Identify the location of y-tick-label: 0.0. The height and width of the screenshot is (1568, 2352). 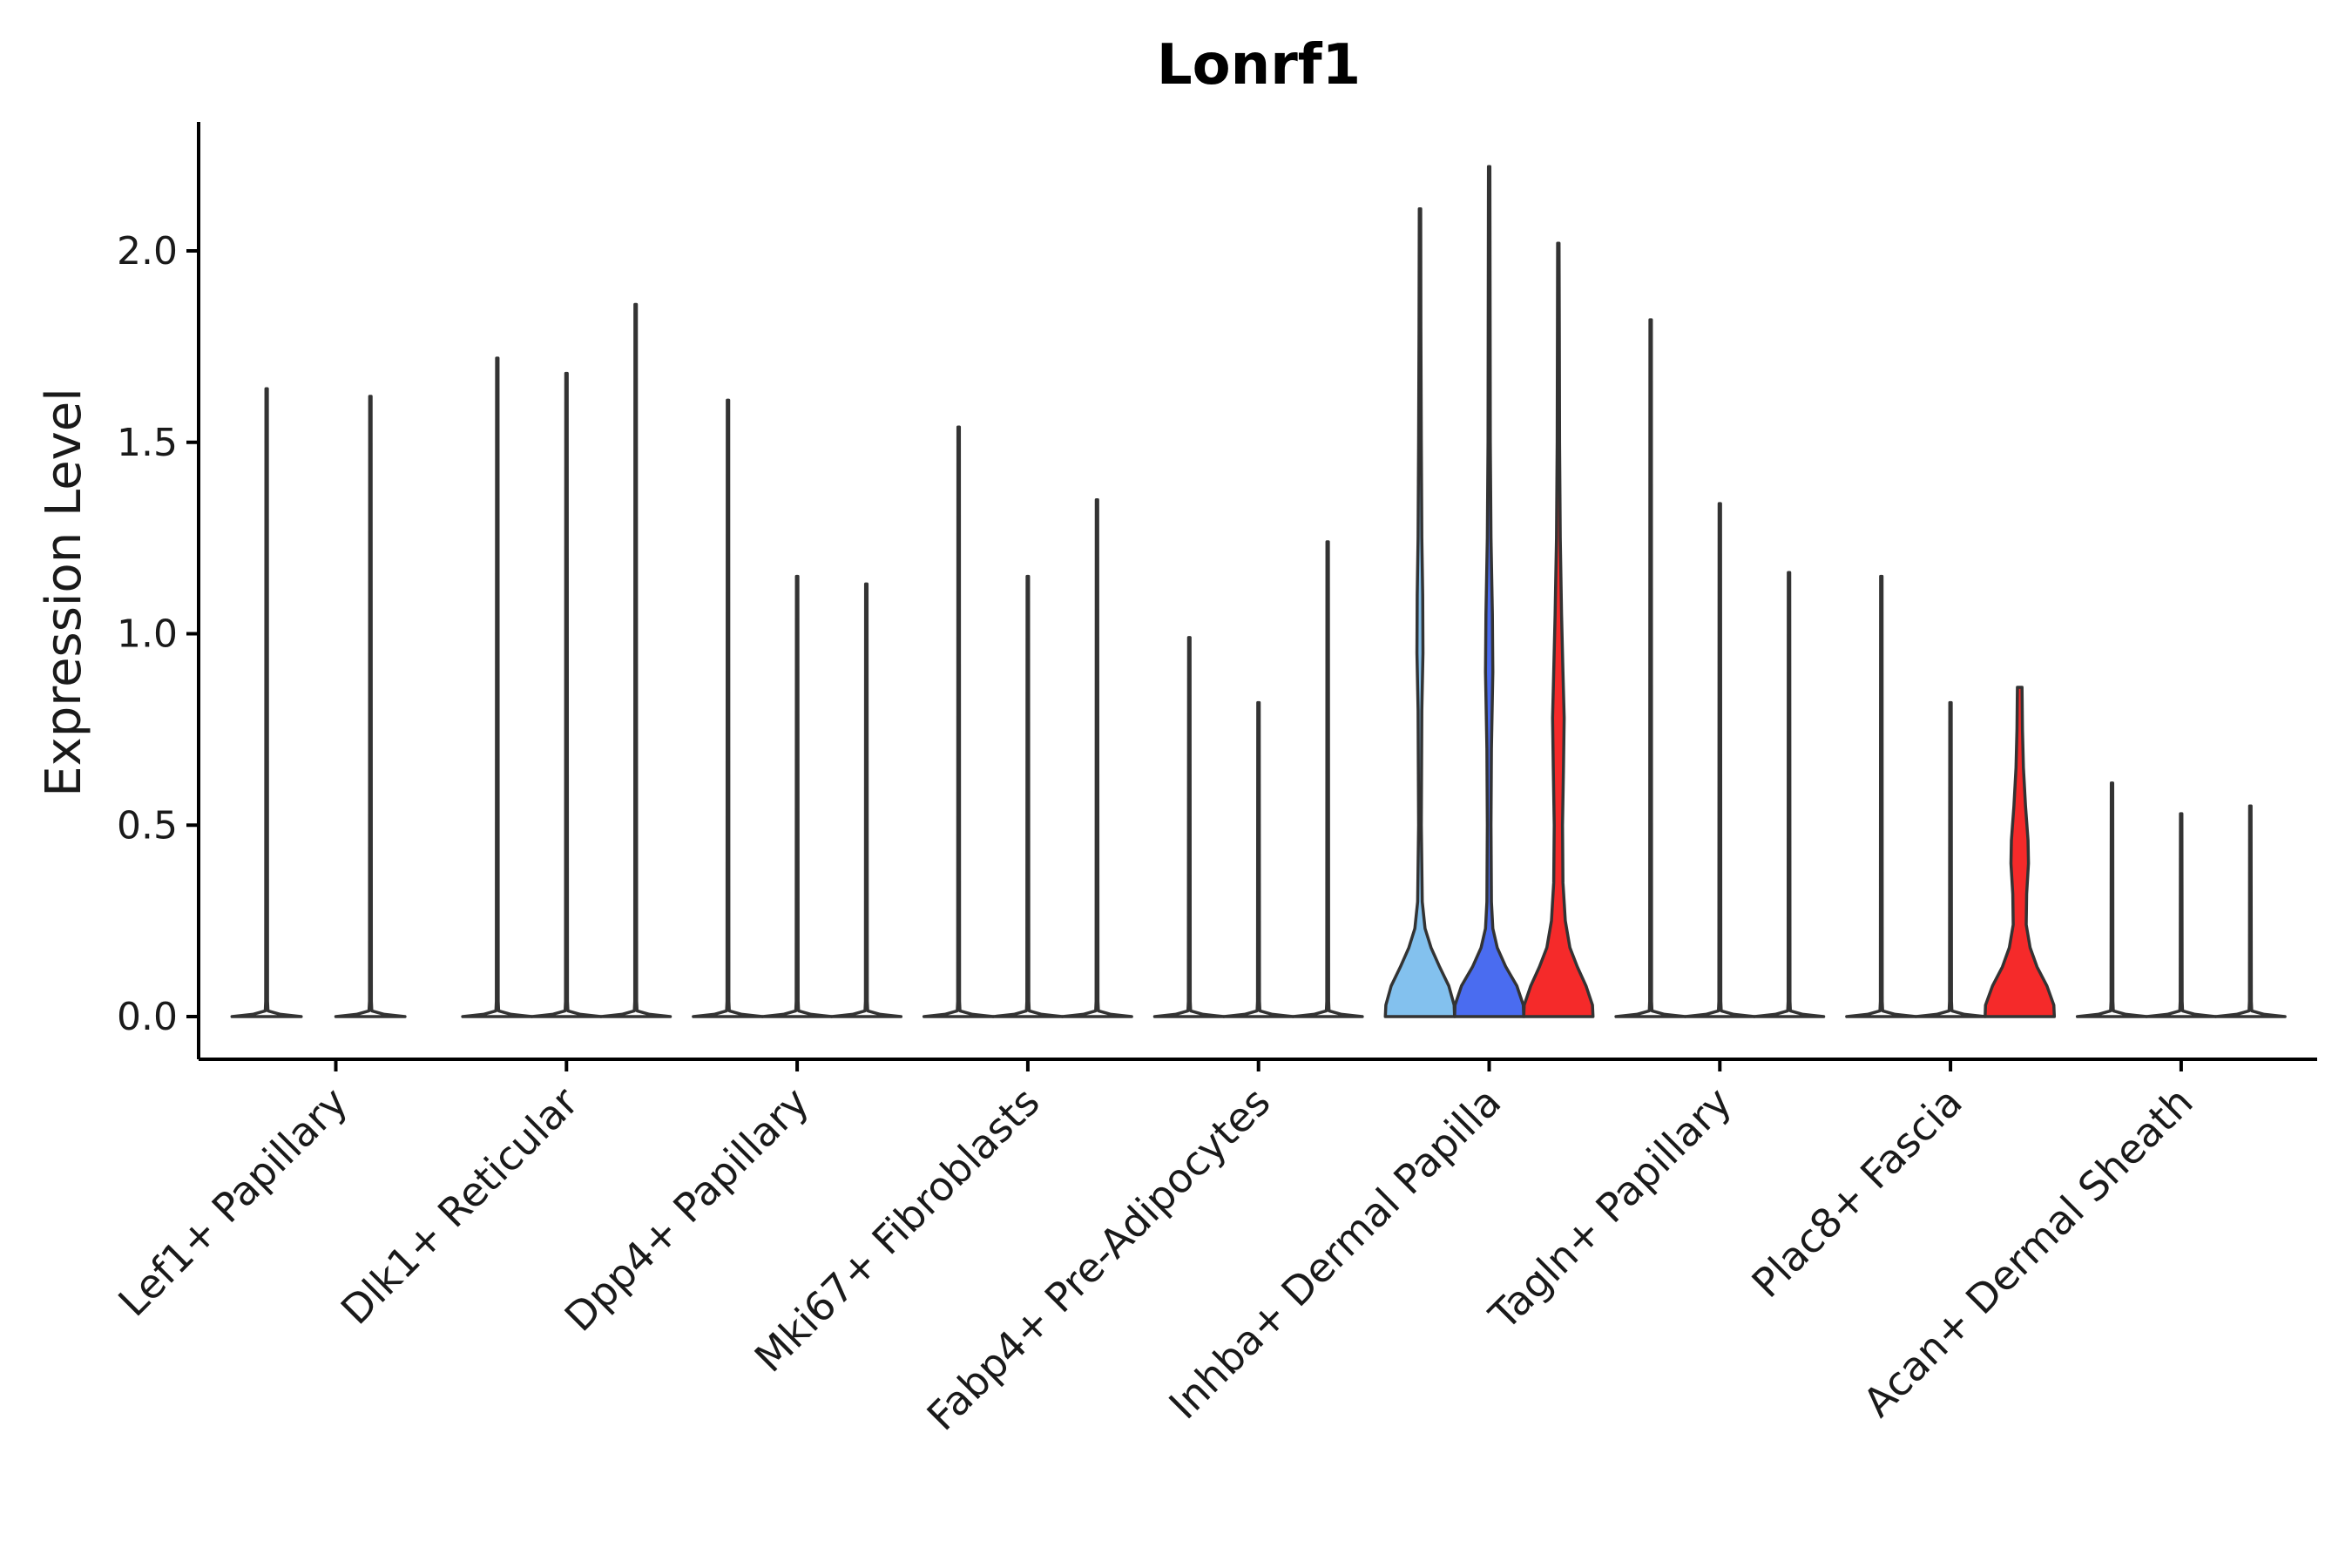
(147, 1017).